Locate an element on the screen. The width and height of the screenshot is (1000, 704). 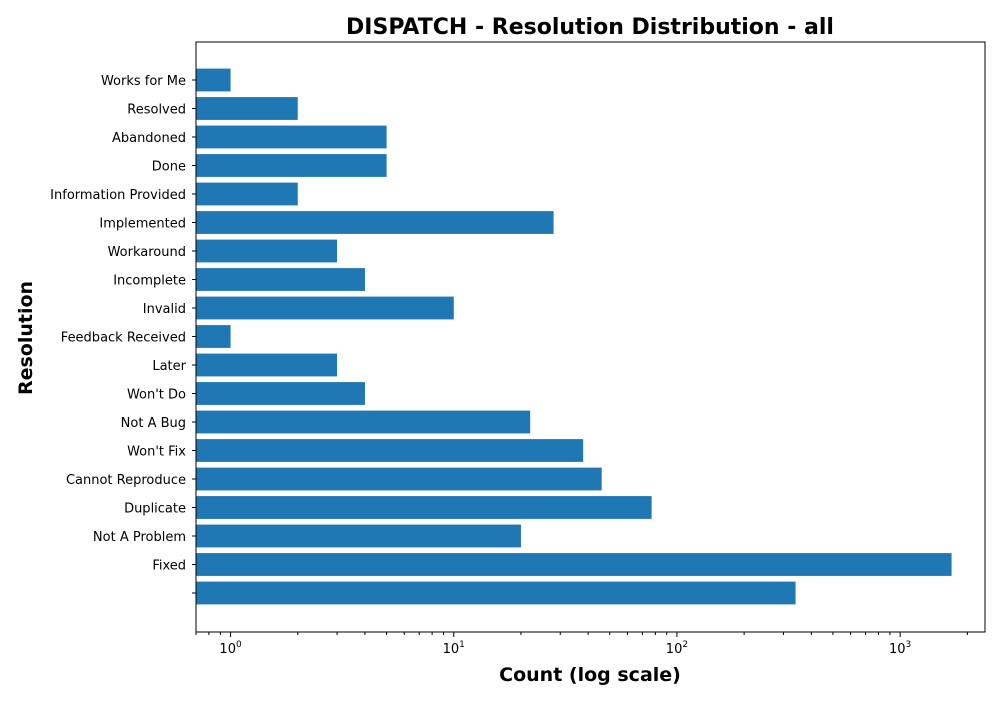
x-tick-label: 10³ is located at coordinates (900, 648).